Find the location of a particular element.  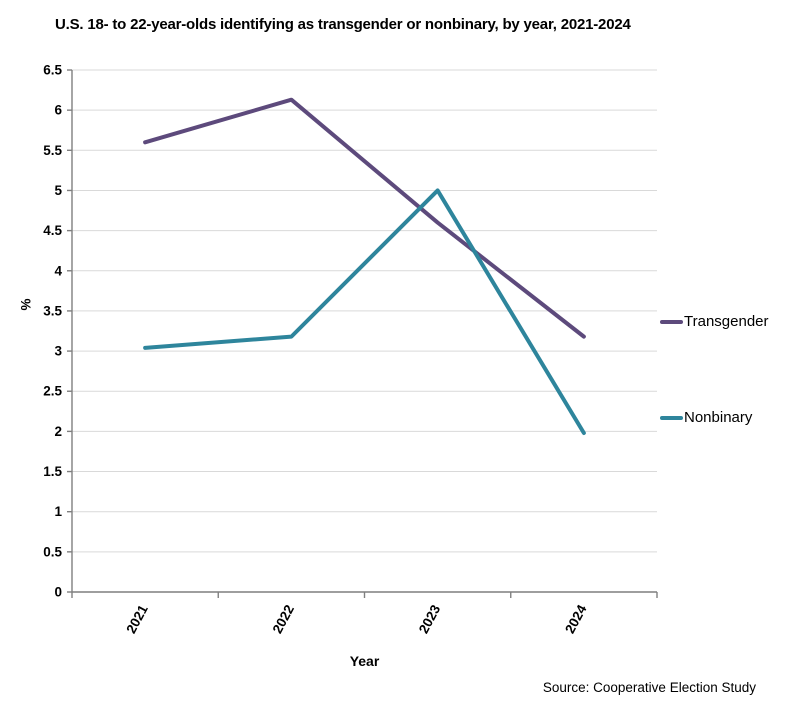

x-tick-label: 2023 is located at coordinates (430, 619).